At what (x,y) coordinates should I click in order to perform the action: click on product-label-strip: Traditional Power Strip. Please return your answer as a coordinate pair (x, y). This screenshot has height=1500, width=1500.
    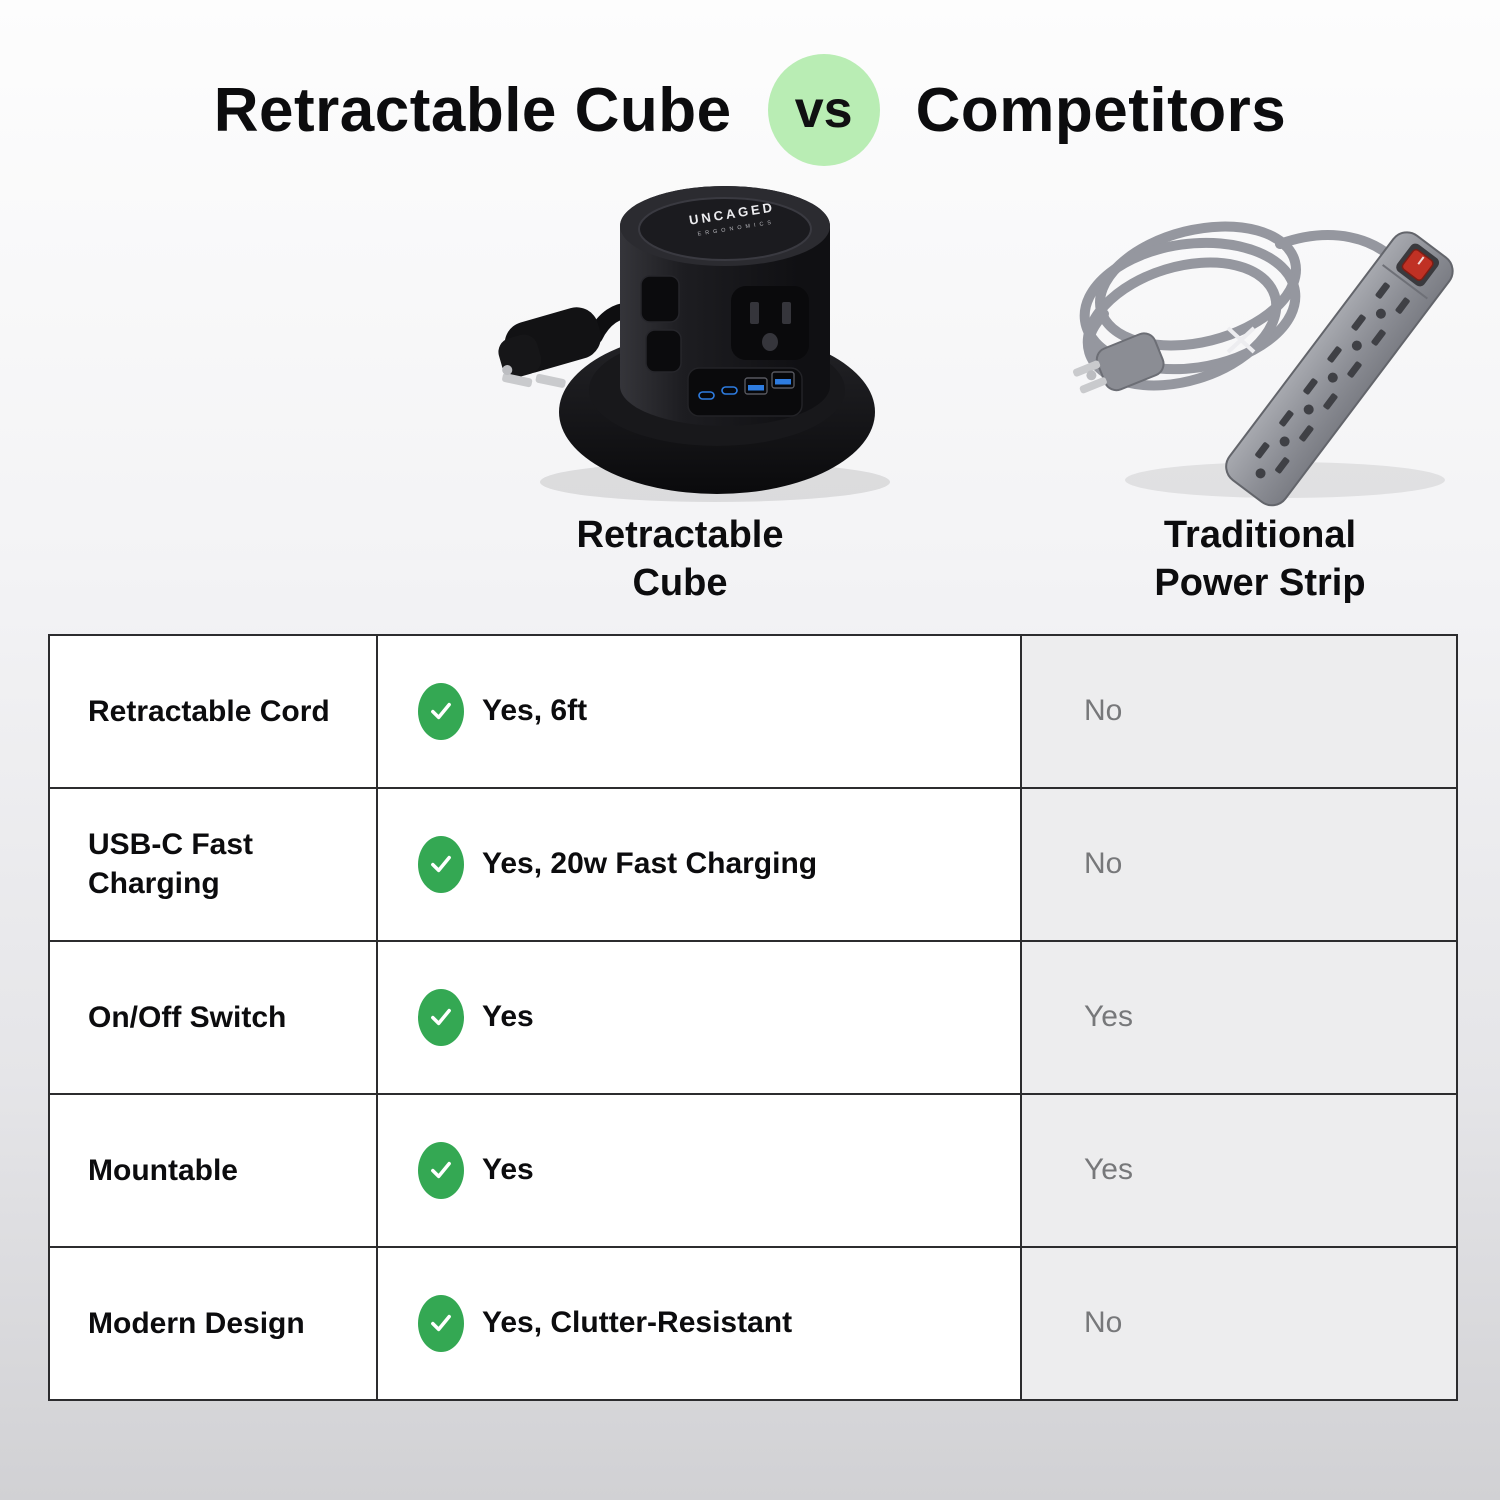
    Looking at the image, I should click on (1259, 560).